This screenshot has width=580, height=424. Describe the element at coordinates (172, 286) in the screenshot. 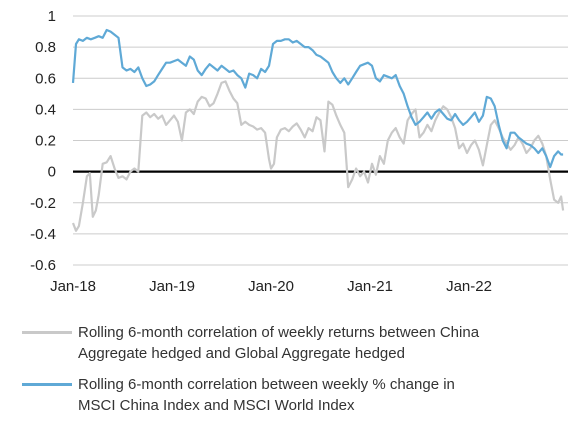

I see `x-tick-label: Jan-19` at that location.